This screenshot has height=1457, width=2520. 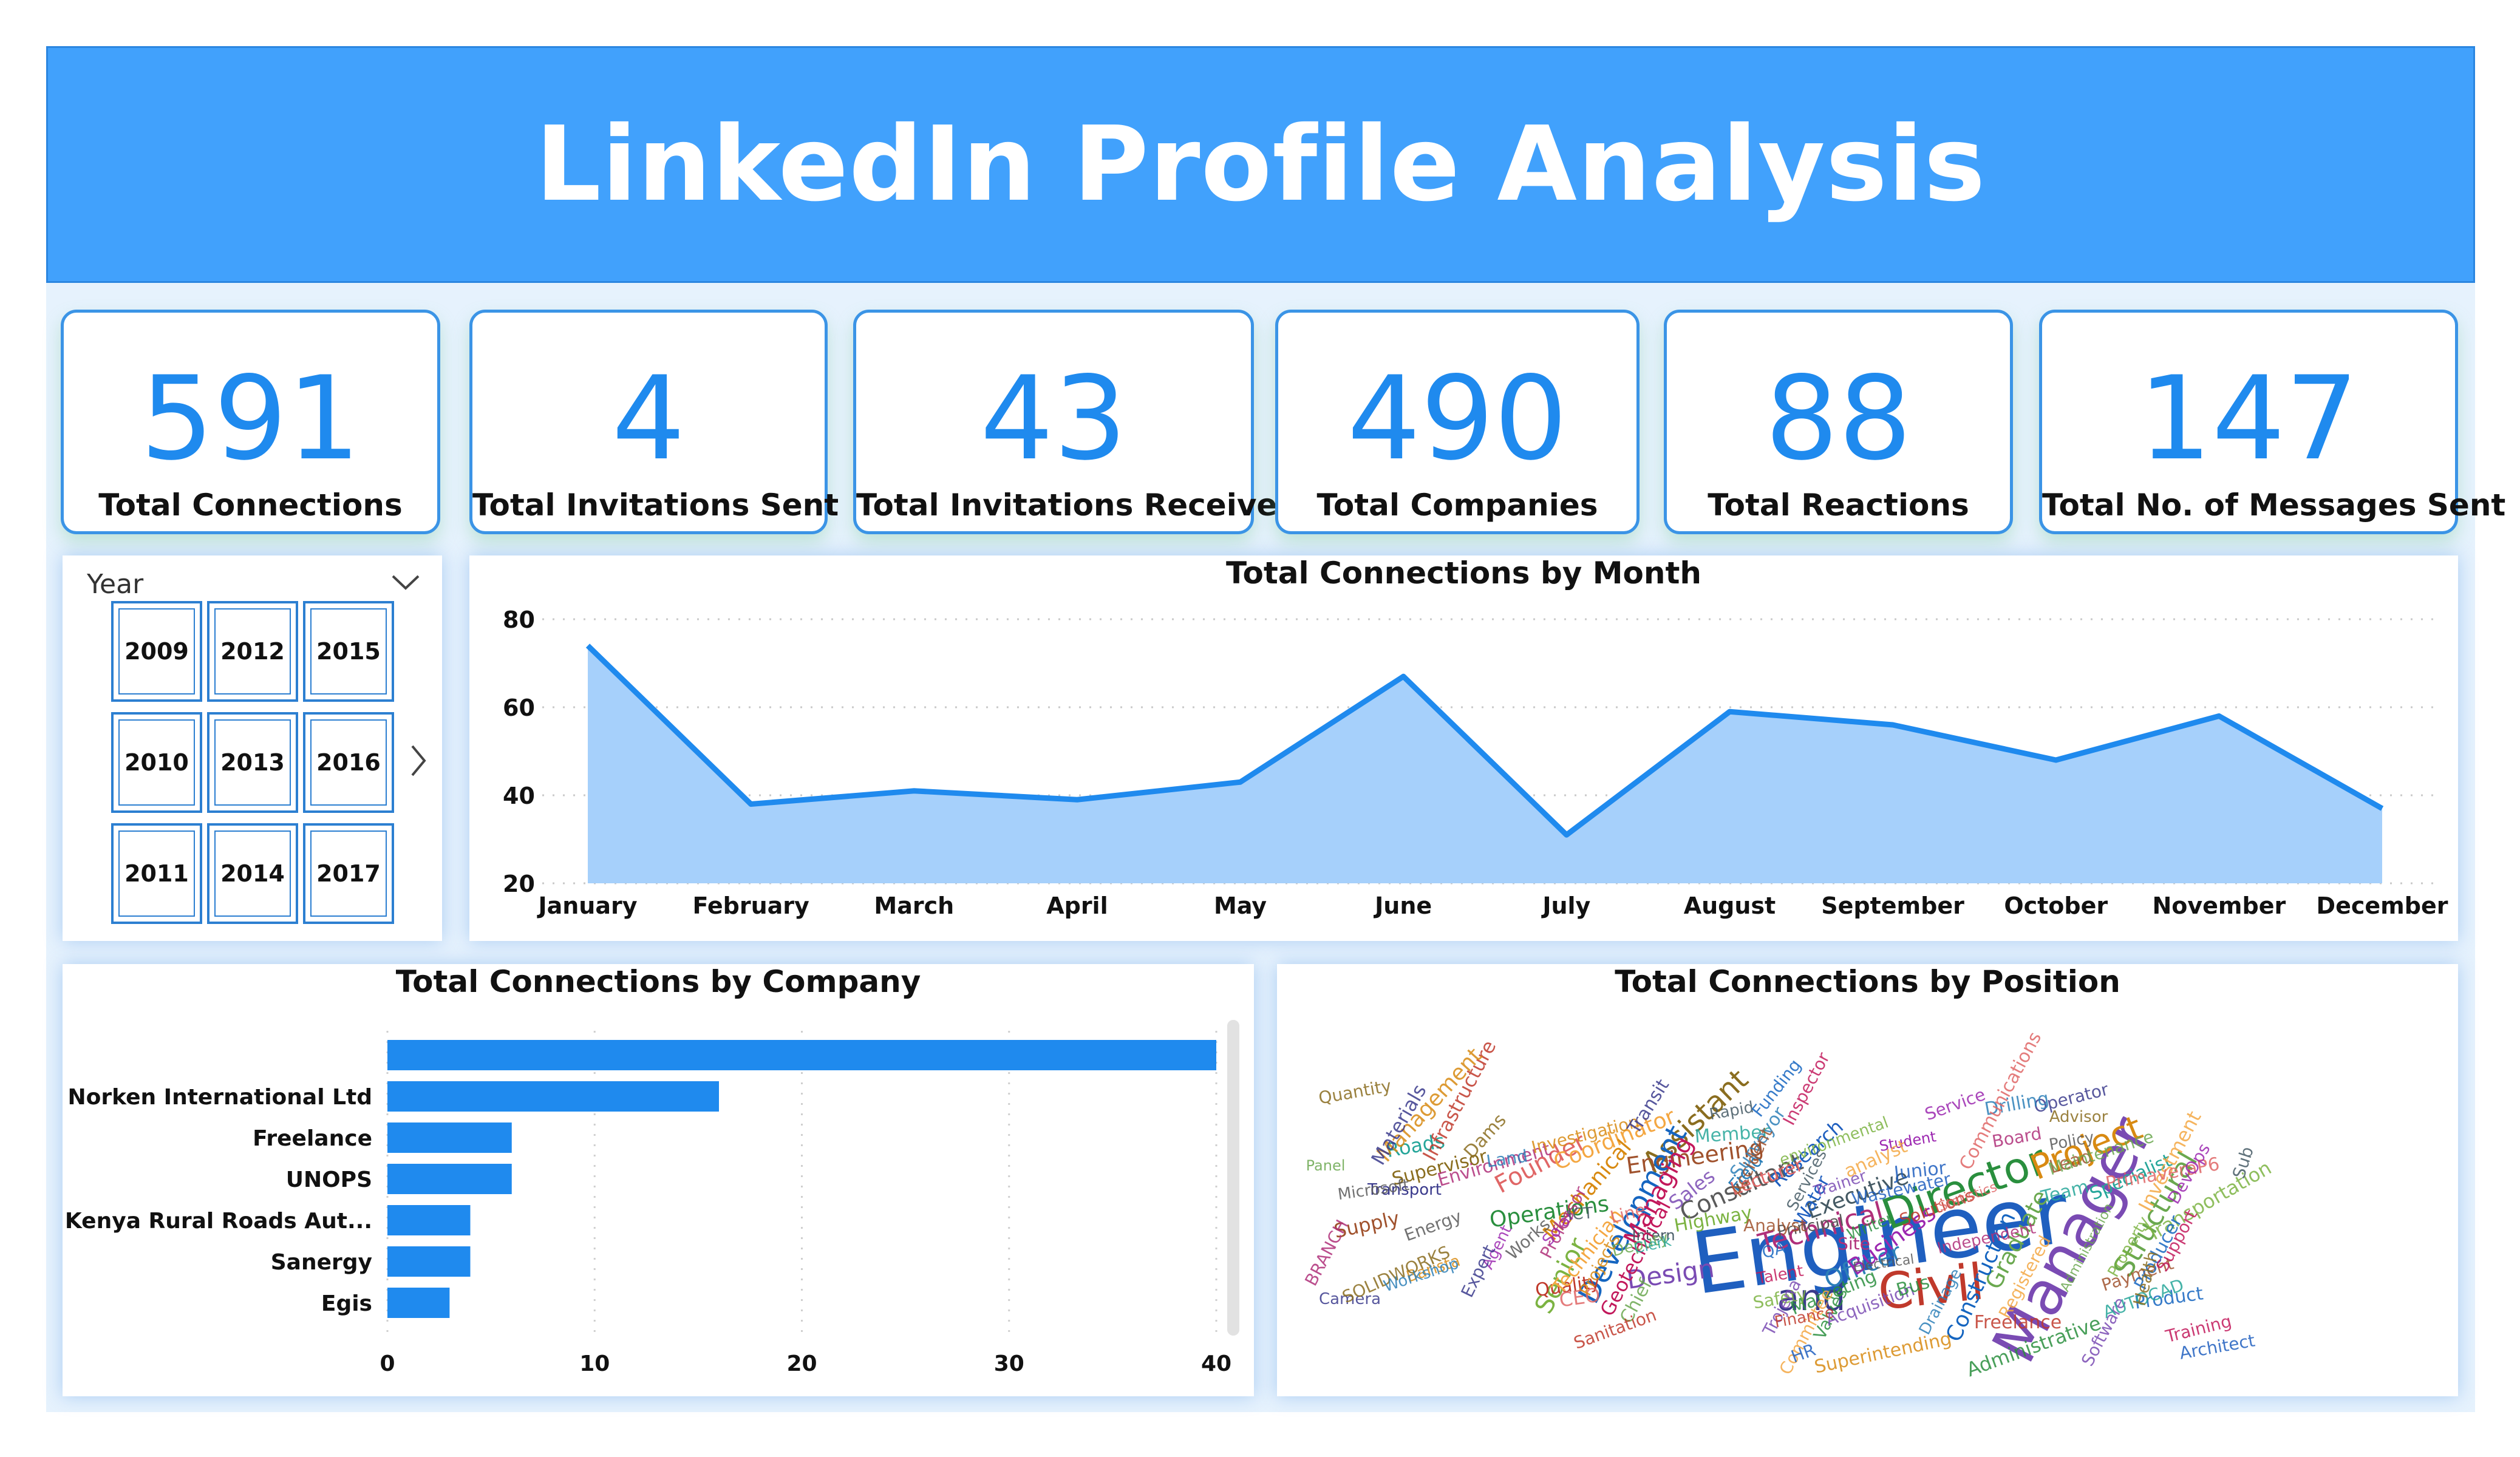 What do you see at coordinates (1077, 505) in the screenshot?
I see `kpi-label: Total Invitations Received` at bounding box center [1077, 505].